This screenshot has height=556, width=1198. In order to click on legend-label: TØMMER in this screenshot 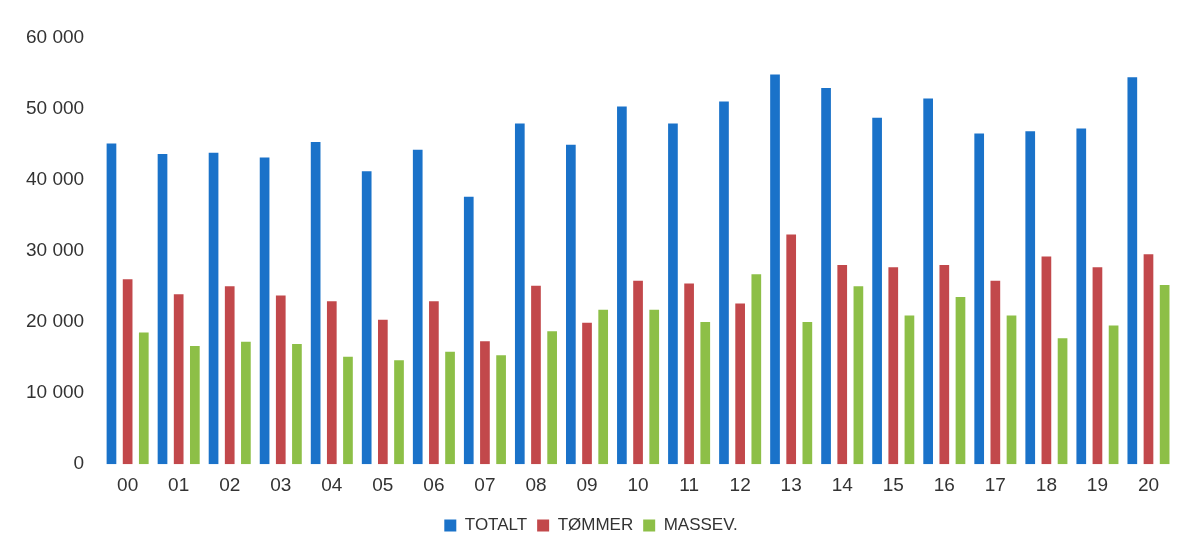, I will do `click(595, 525)`.